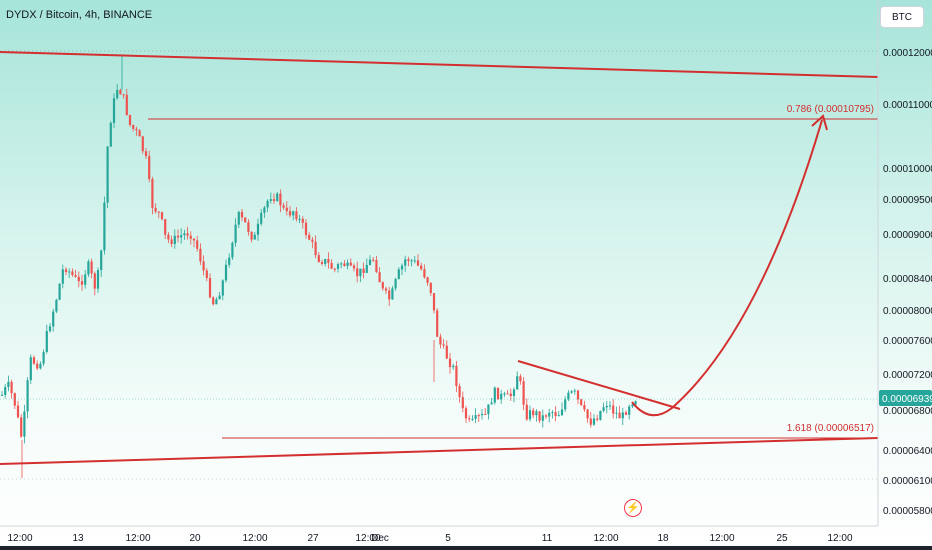 The image size is (932, 550). What do you see at coordinates (902, 17) in the screenshot?
I see `currency-button: BTC` at bounding box center [902, 17].